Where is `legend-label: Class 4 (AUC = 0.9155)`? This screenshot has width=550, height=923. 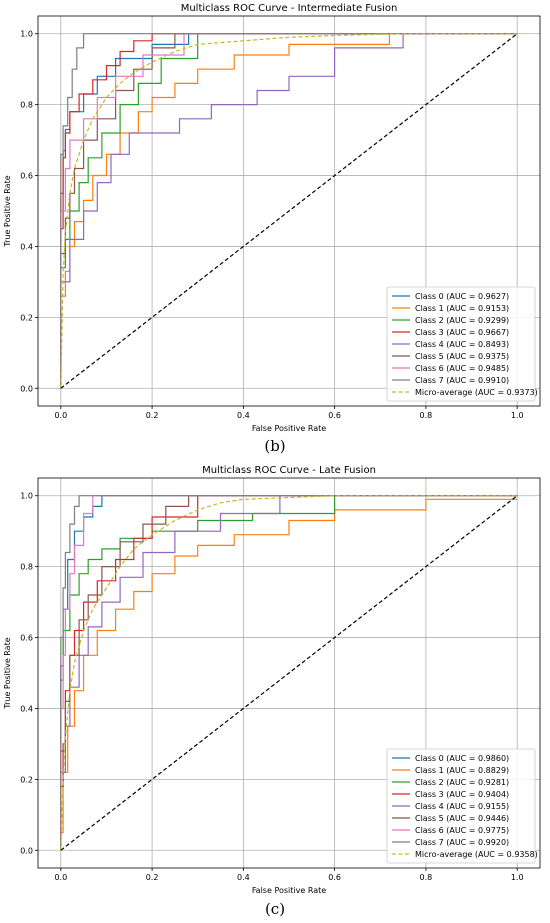
legend-label: Class 4 (AUC = 0.9155) is located at coordinates (462, 806).